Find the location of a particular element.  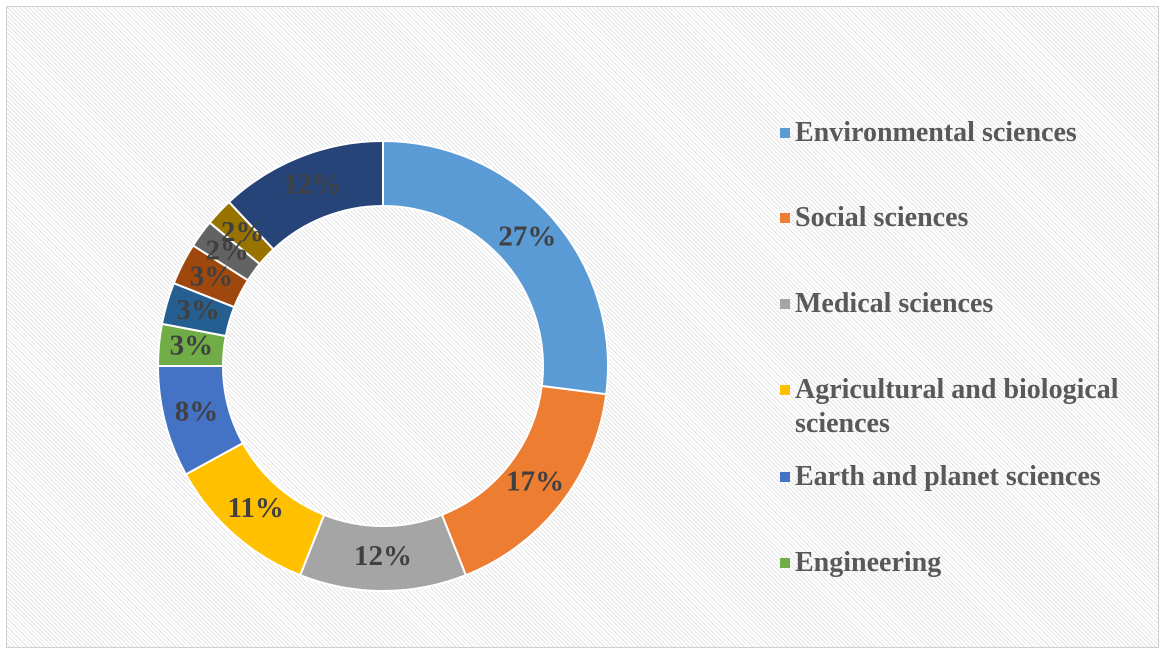

data-label: 8% is located at coordinates (197, 412).